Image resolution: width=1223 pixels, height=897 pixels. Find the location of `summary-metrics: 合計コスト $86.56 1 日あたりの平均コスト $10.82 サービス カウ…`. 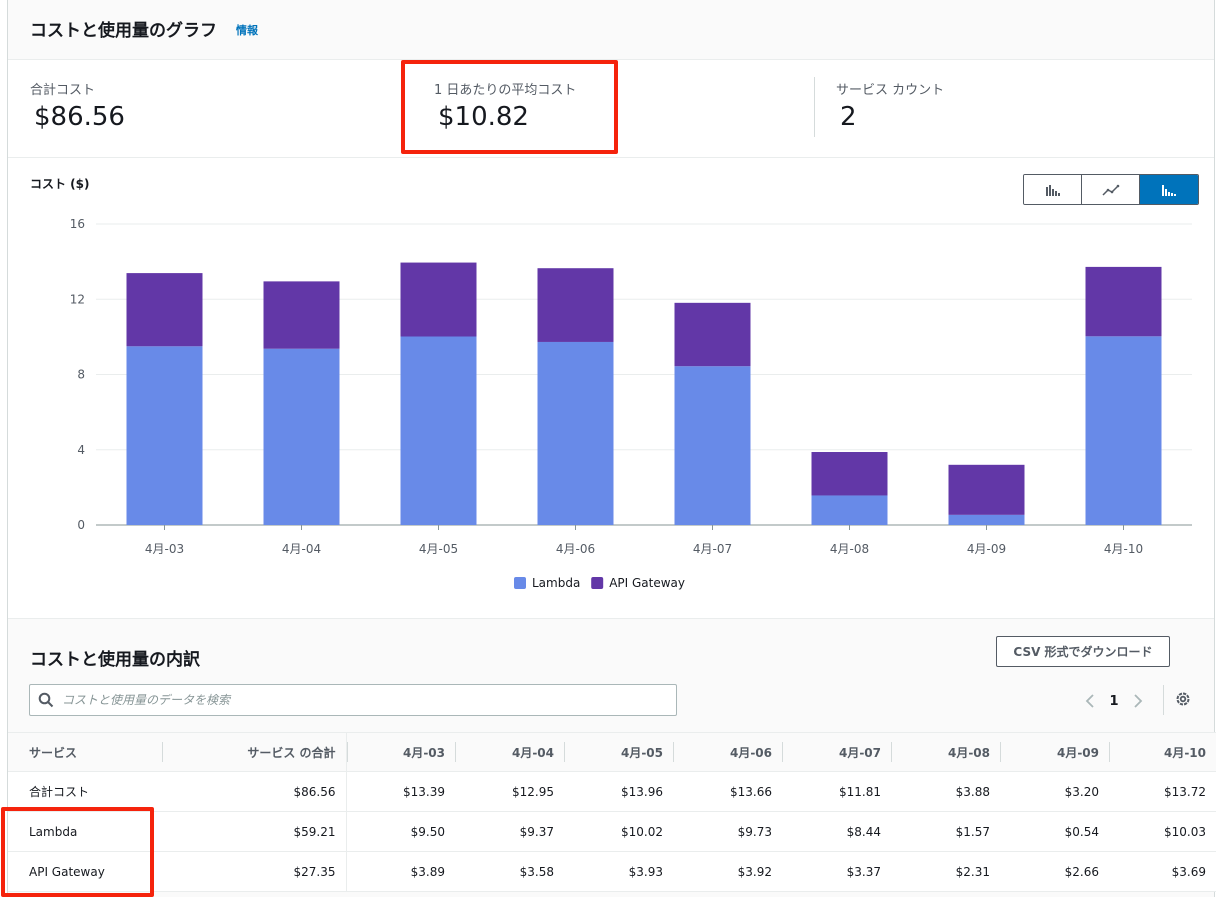

summary-metrics: 合計コスト $86.56 1 日あたりの平均コスト $10.82 サービス カウ… is located at coordinates (611, 109).